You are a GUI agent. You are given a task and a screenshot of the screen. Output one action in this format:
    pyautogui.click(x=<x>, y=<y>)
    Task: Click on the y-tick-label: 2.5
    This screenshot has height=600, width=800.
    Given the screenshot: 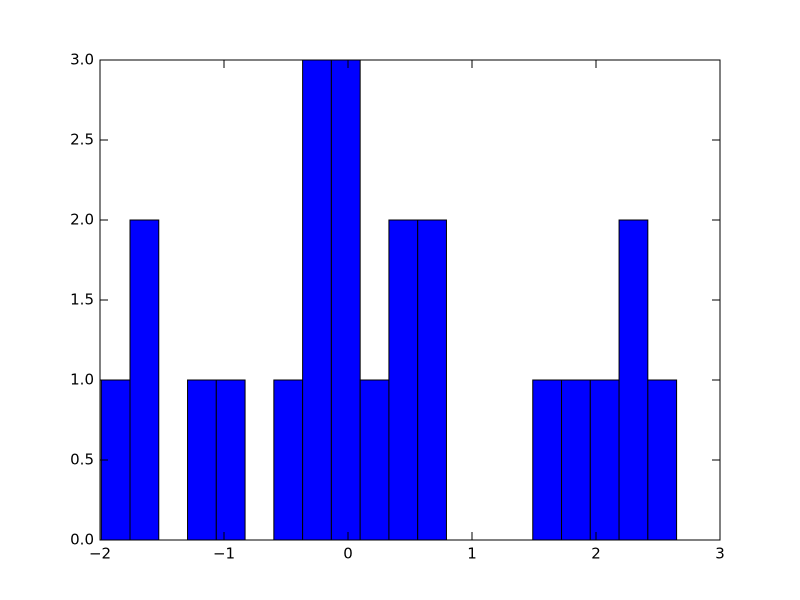 What is the action you would take?
    pyautogui.click(x=82, y=140)
    